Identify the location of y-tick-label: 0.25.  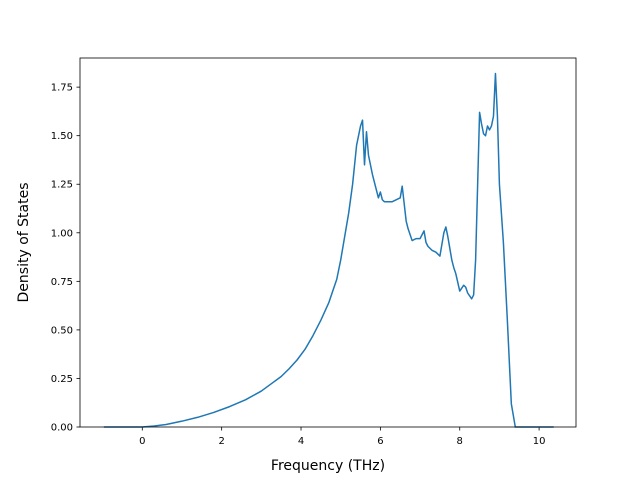
(62, 379).